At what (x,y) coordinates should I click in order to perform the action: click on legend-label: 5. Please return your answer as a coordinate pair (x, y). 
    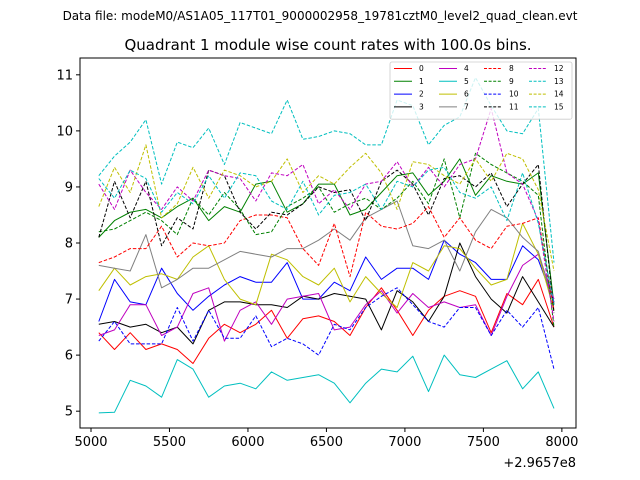
    Looking at the image, I should click on (466, 81).